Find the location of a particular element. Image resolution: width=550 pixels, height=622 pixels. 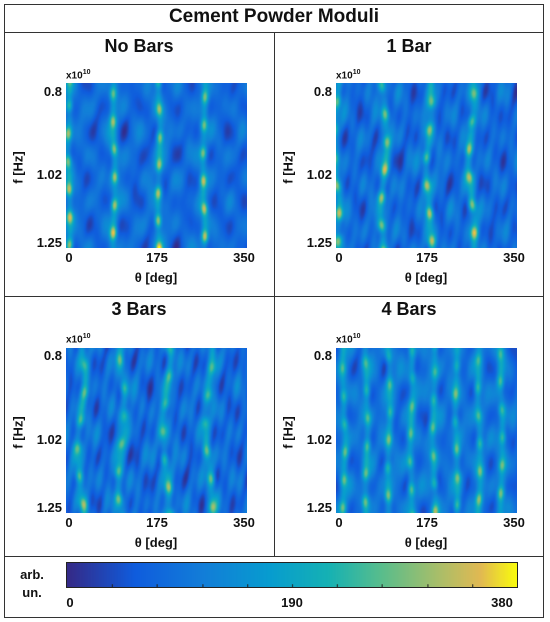

colorbar-divider is located at coordinates (274, 556).